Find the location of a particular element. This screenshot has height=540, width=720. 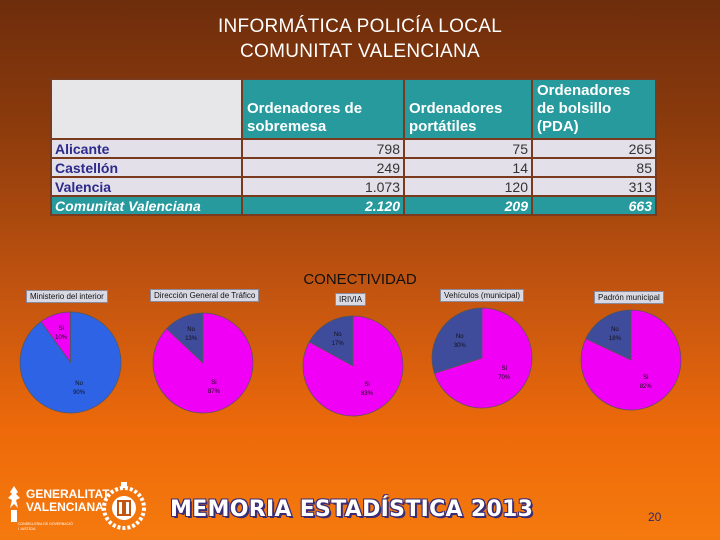

table-cell: 120 is located at coordinates (468, 186).